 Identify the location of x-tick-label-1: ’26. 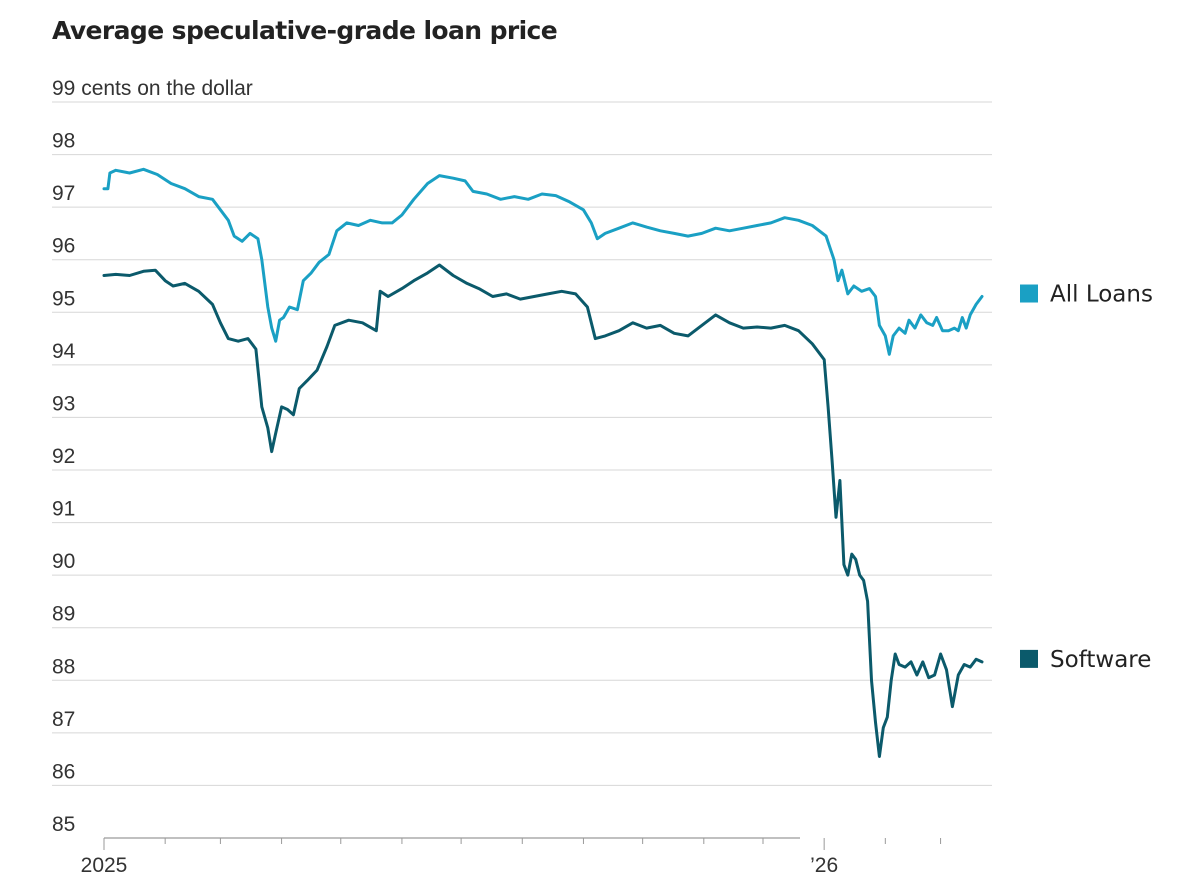
(824, 865).